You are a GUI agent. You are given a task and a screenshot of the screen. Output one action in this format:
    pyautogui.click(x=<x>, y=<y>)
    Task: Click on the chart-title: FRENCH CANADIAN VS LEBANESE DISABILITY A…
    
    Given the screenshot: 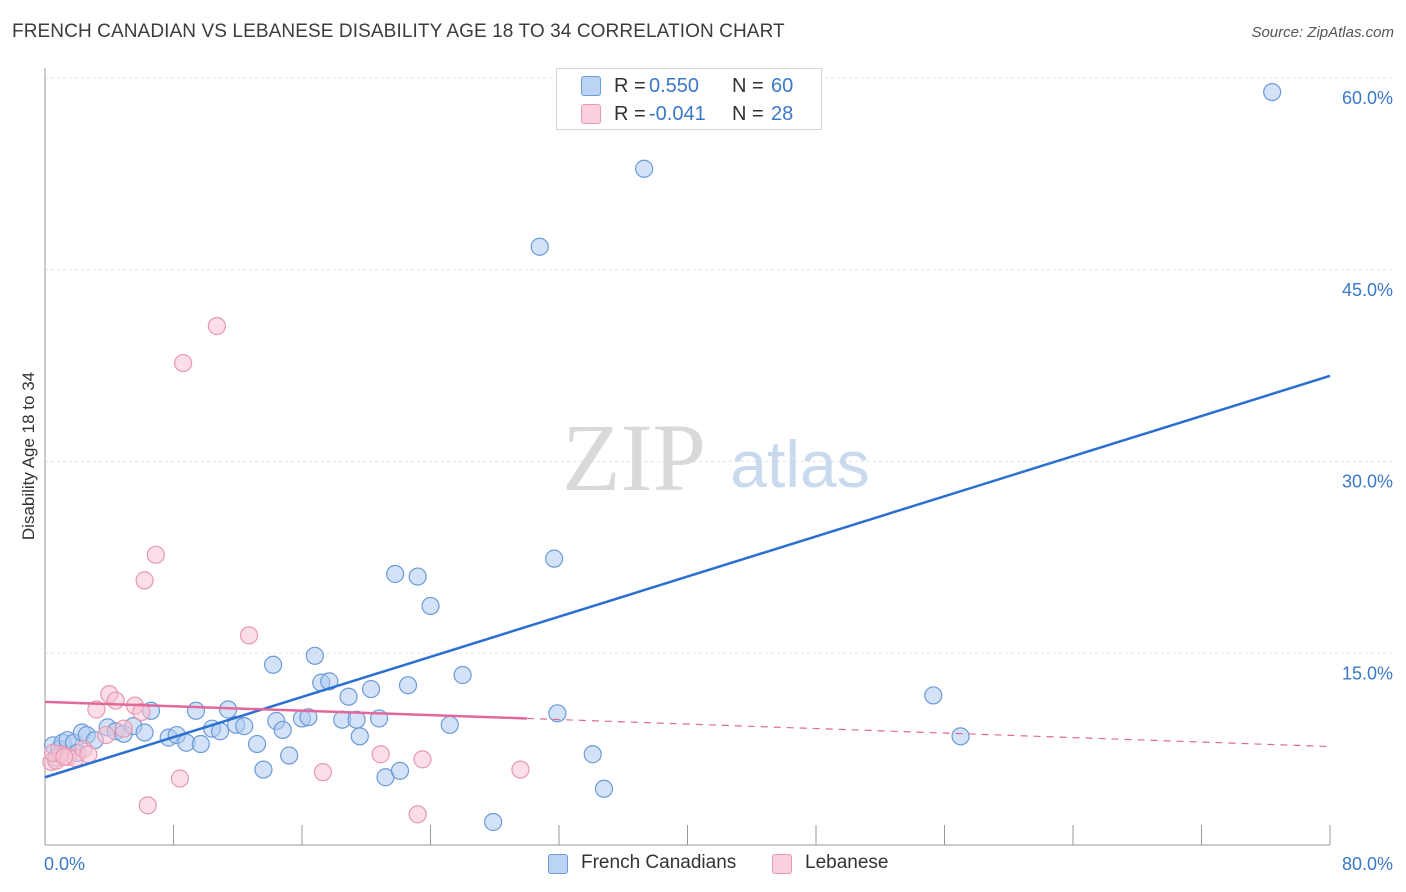 What is the action you would take?
    pyautogui.click(x=398, y=31)
    